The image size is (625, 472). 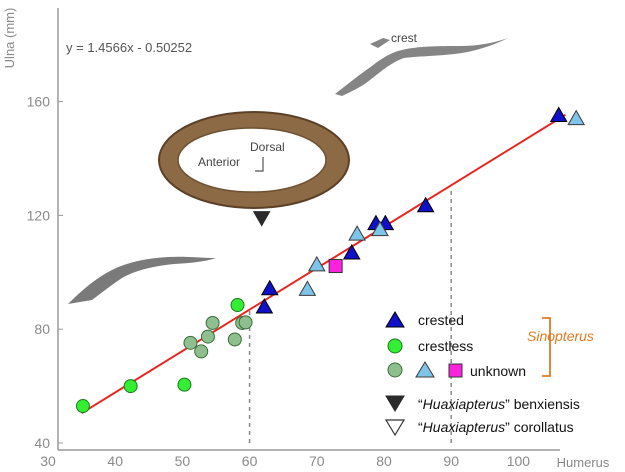 What do you see at coordinates (115, 461) in the screenshot?
I see `x-tick-label: 40` at bounding box center [115, 461].